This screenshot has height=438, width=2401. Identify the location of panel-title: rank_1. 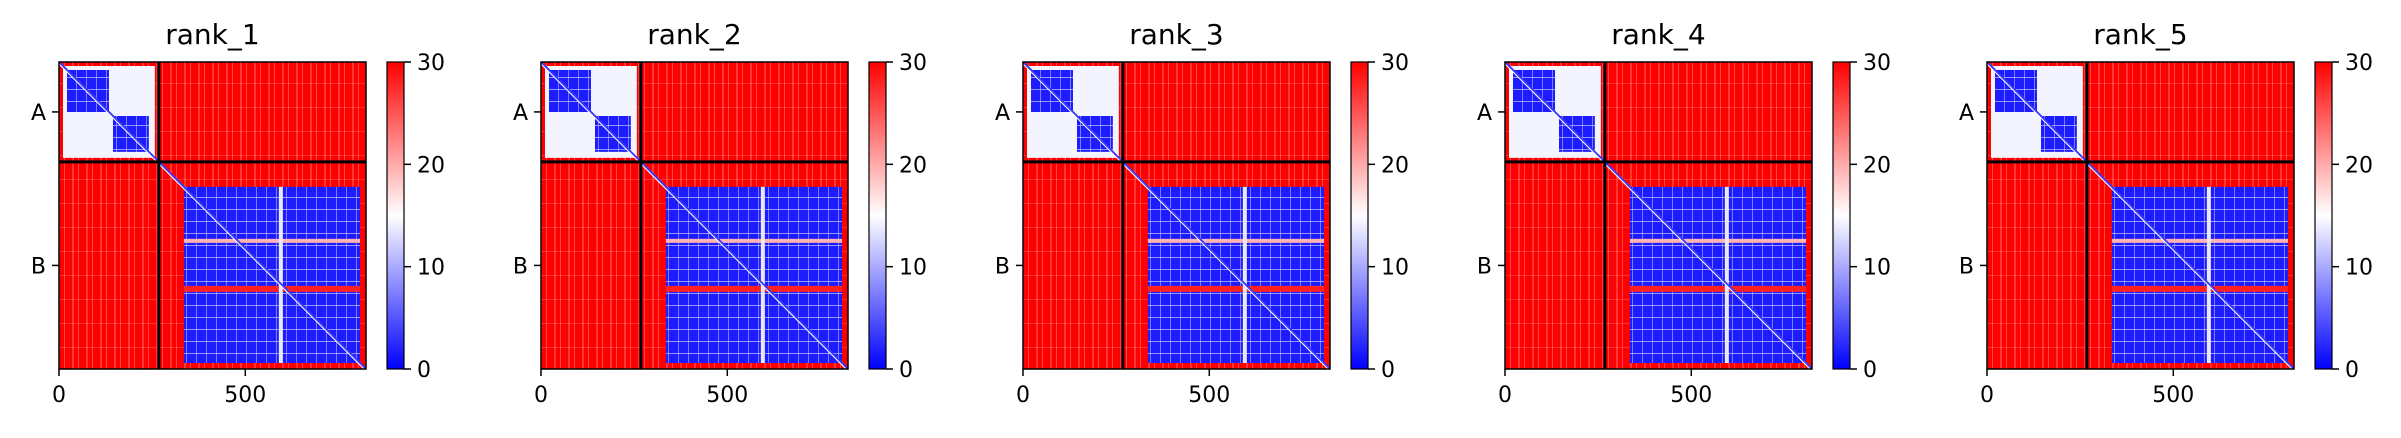
(212, 34).